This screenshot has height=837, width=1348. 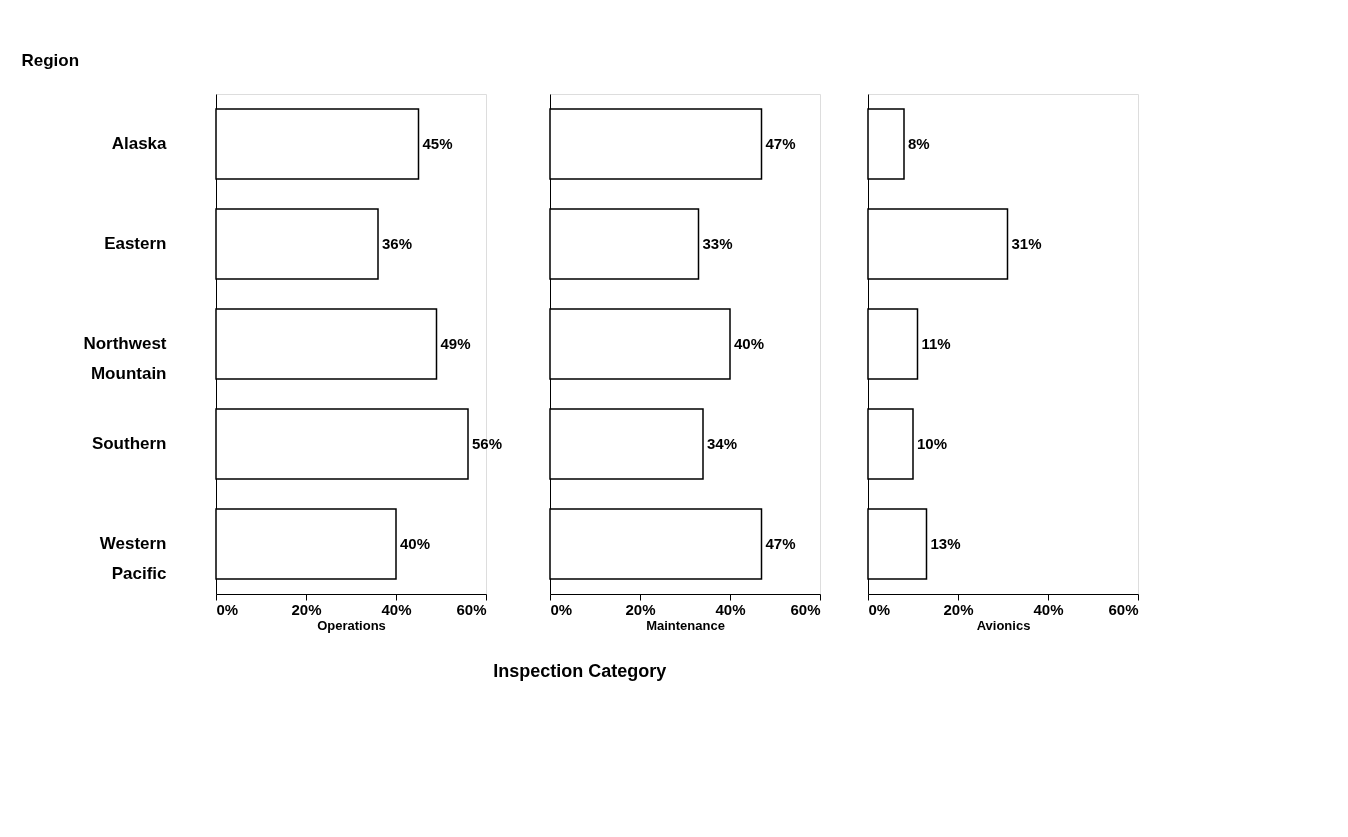 I want to click on data-label: 56%, so click(x=487, y=443).